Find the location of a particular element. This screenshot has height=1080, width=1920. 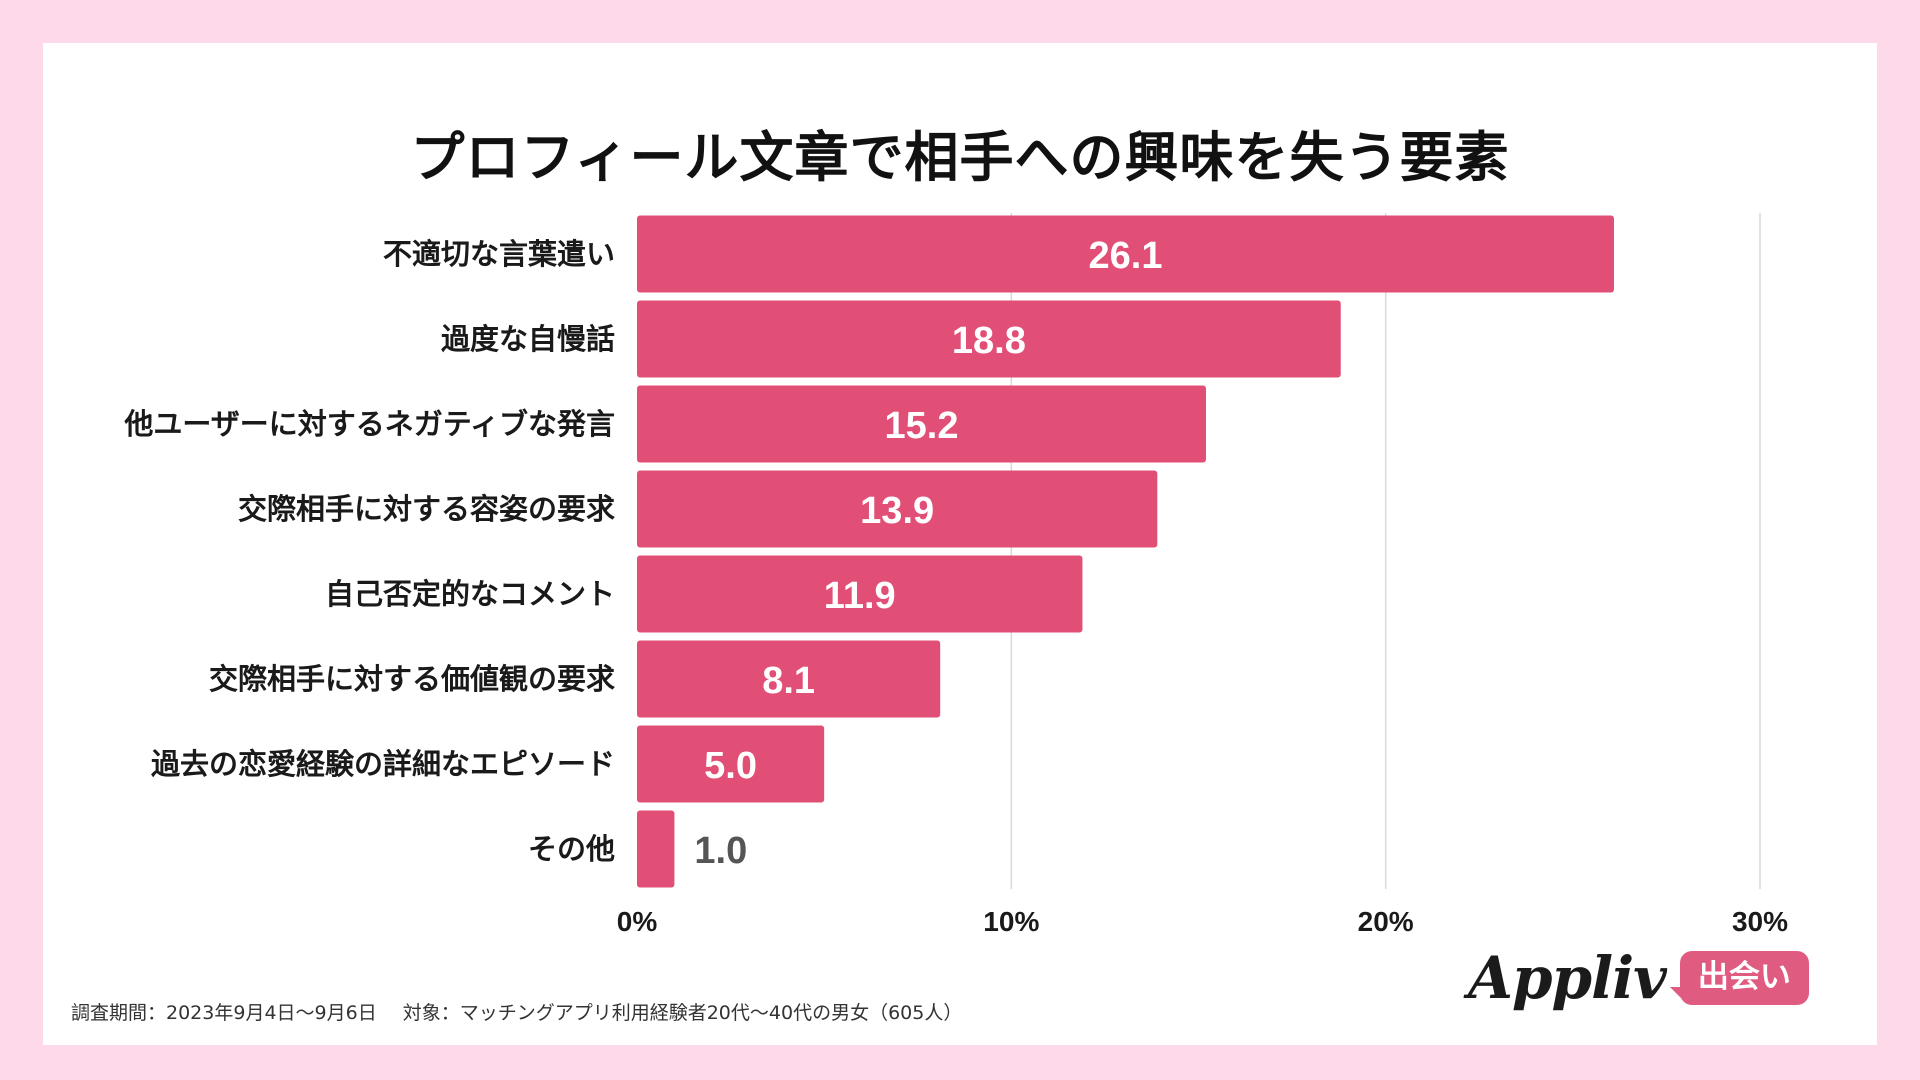

category-label: 過度な自慢話 is located at coordinates (528, 339).